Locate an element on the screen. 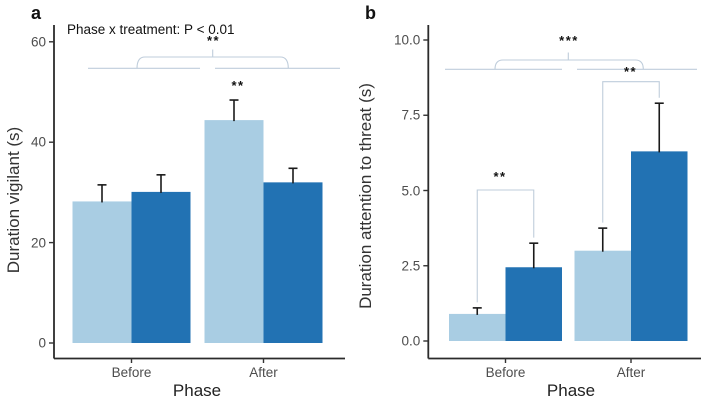  panel-b-letter: b is located at coordinates (370, 13).